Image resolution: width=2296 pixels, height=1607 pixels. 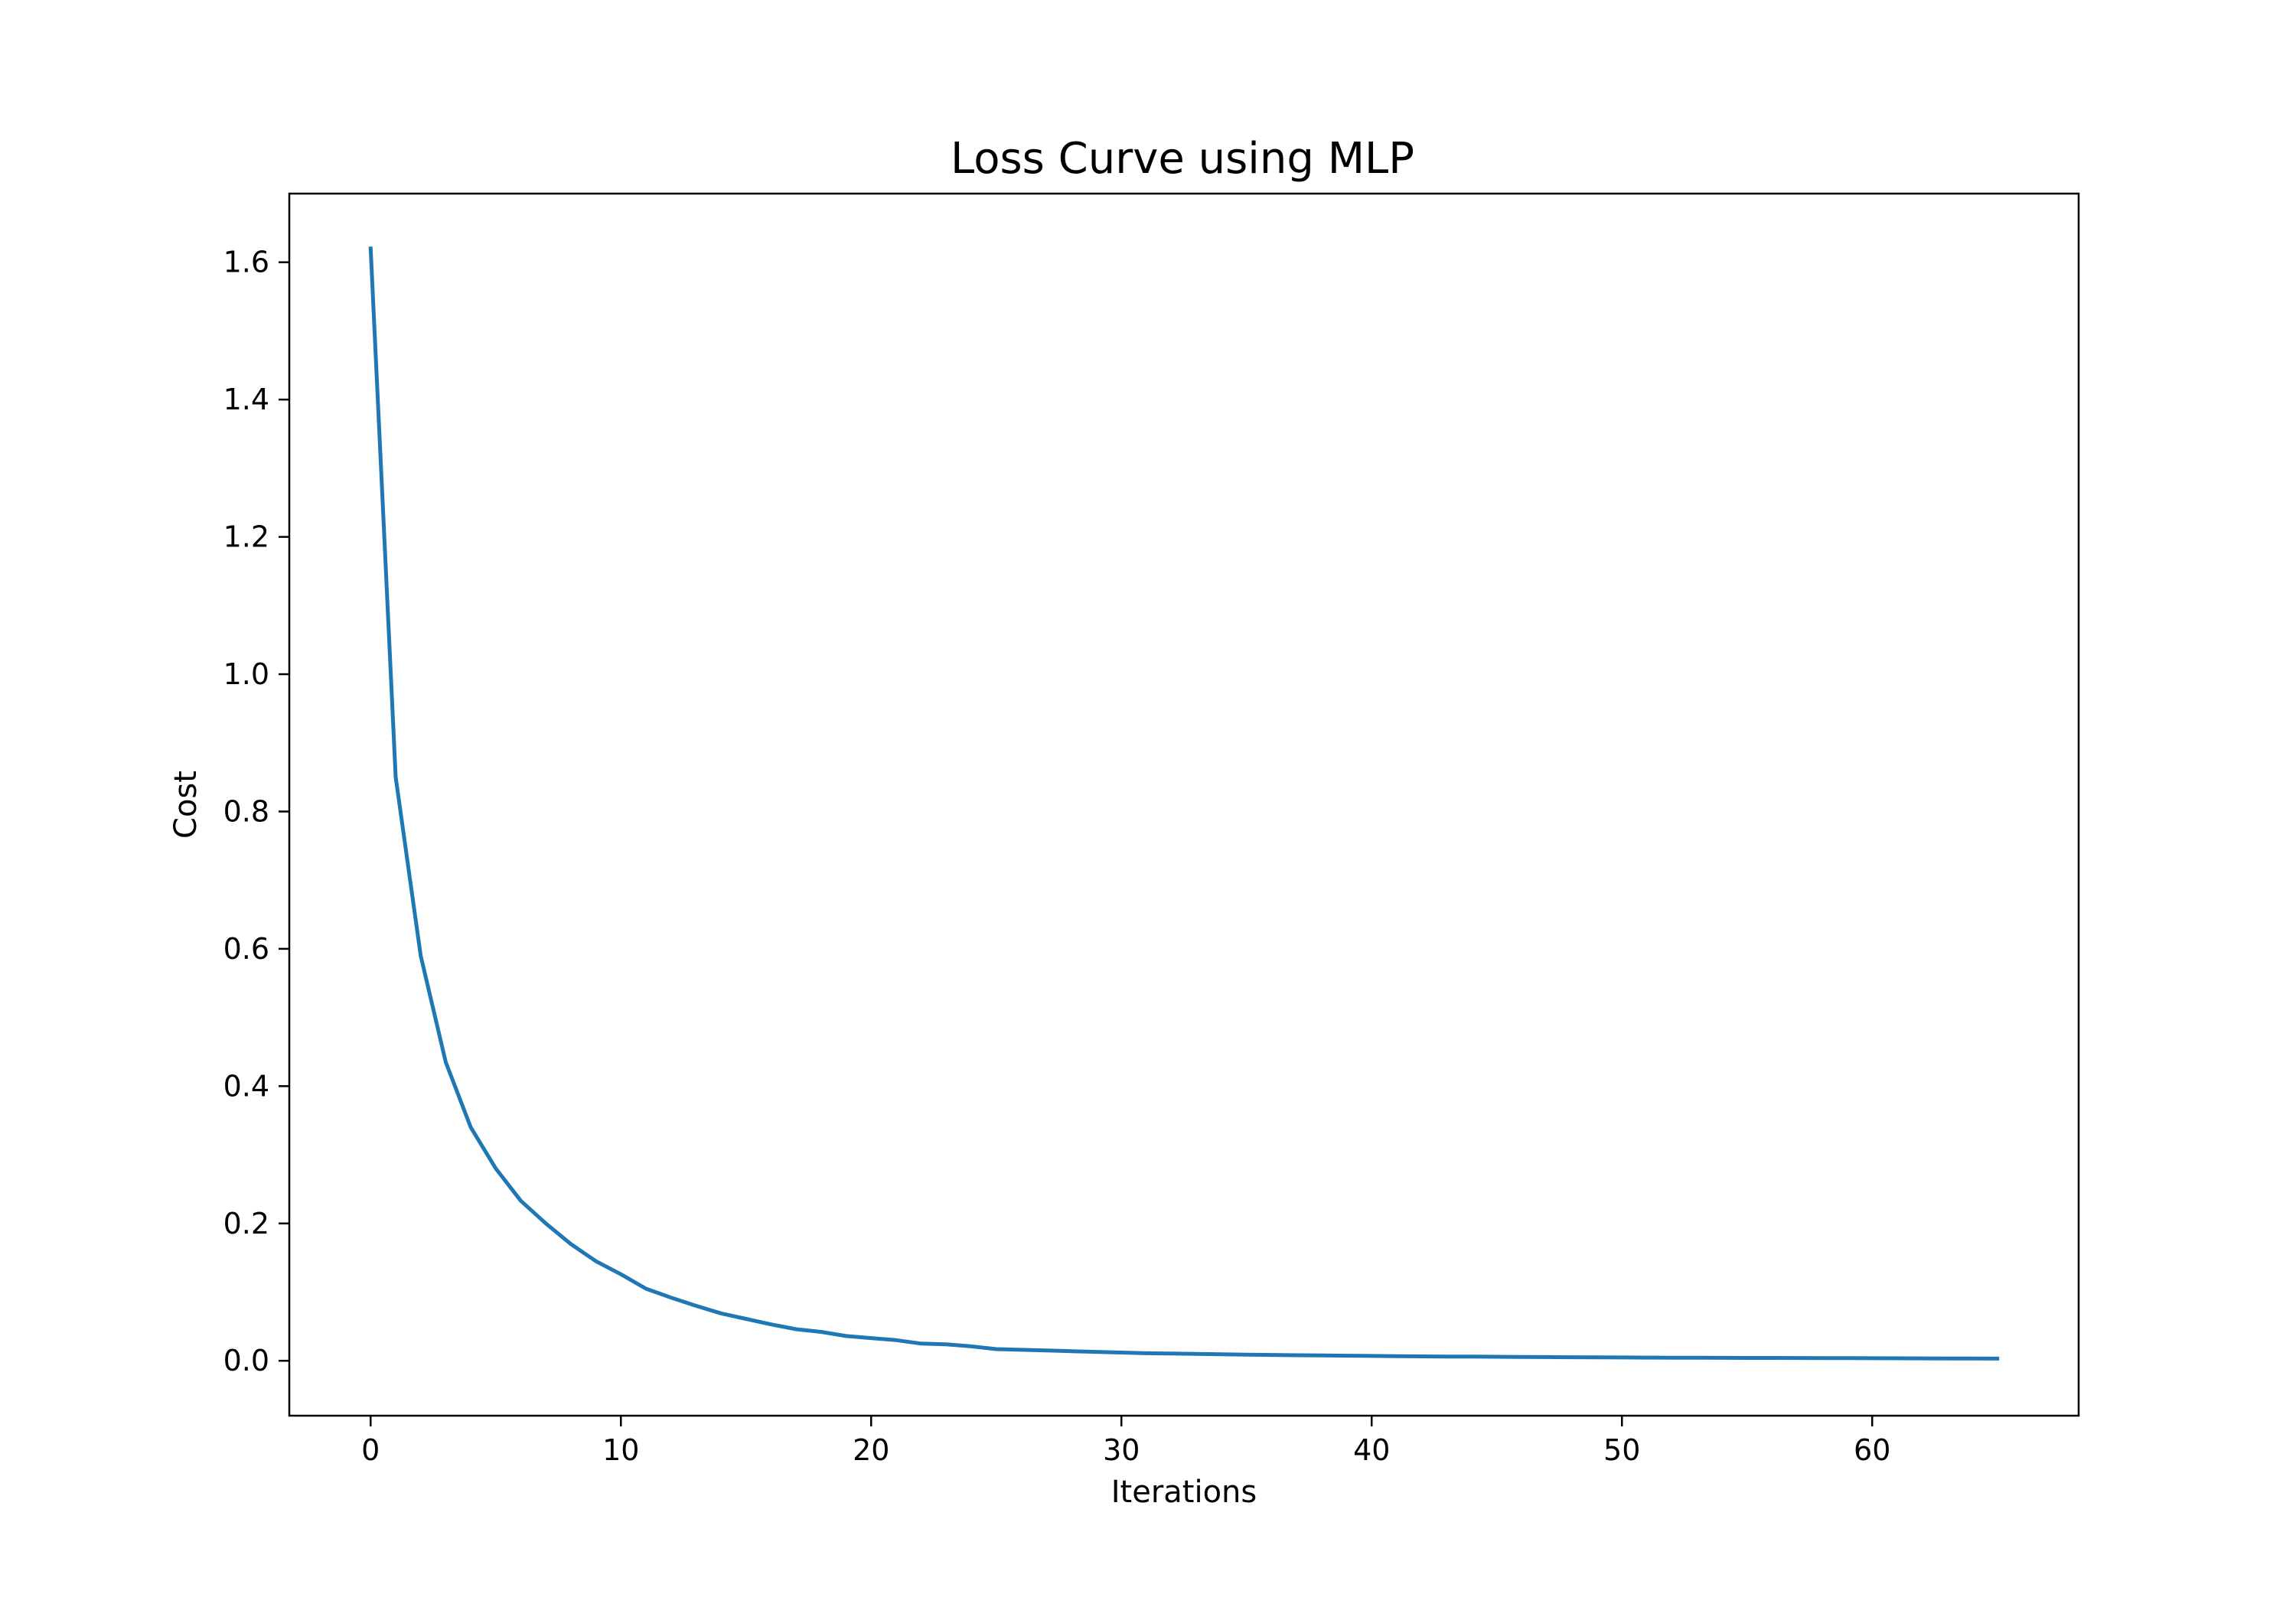 I want to click on y-tick-label: 0.2, so click(x=246, y=1223).